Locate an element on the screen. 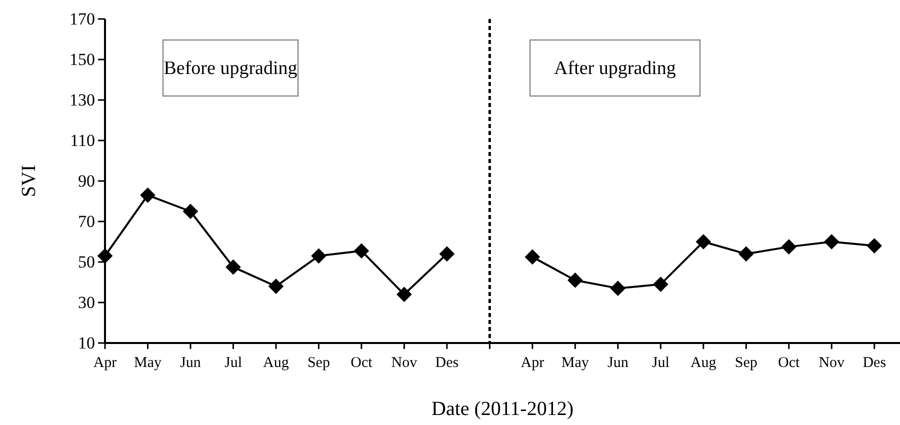 Image resolution: width=900 pixels, height=425 pixels. annotation: After upgrading is located at coordinates (615, 68).